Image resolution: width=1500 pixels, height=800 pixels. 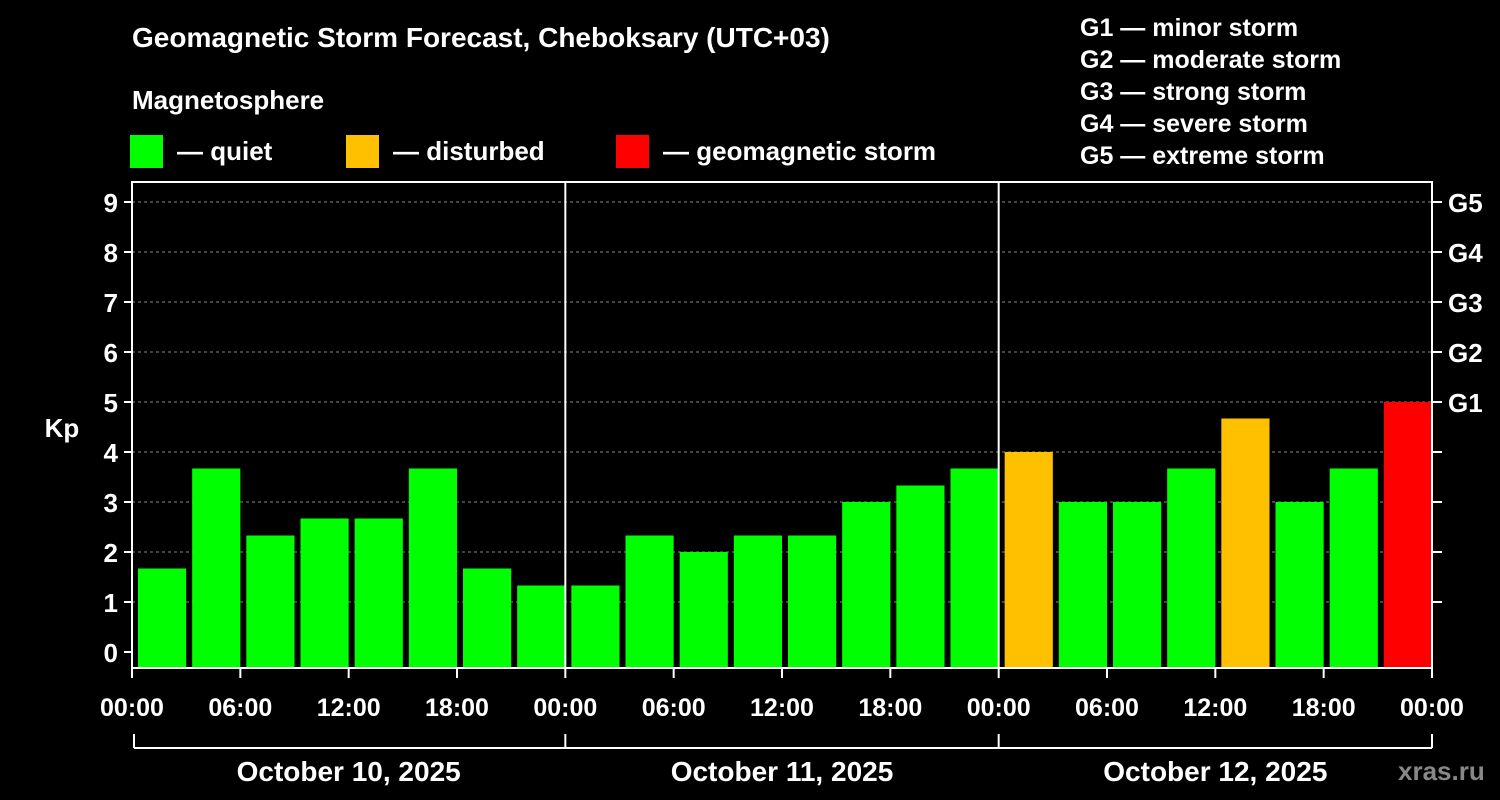 I want to click on legend-item-disturbed: — disturbed, so click(x=445, y=151).